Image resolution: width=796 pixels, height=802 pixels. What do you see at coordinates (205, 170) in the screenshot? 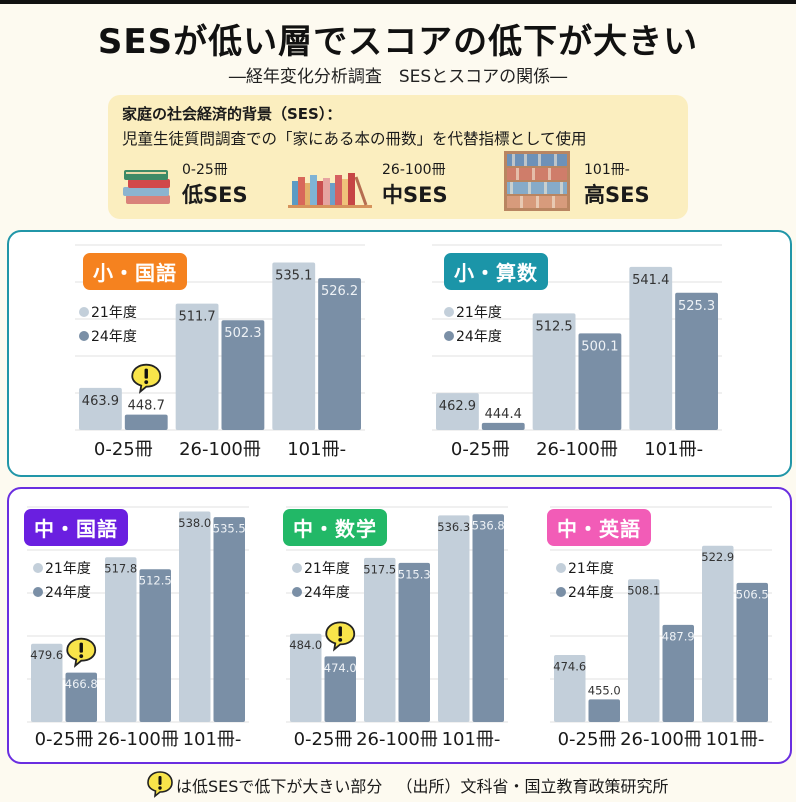
I see `ses-range-low: 0-25冊` at bounding box center [205, 170].